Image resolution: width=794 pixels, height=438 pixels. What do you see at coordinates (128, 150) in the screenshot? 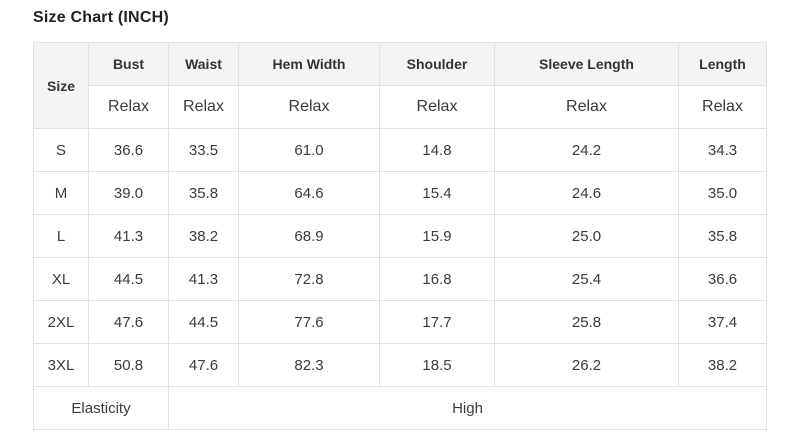
I see `measurement-cell-bust: 36.6` at bounding box center [128, 150].